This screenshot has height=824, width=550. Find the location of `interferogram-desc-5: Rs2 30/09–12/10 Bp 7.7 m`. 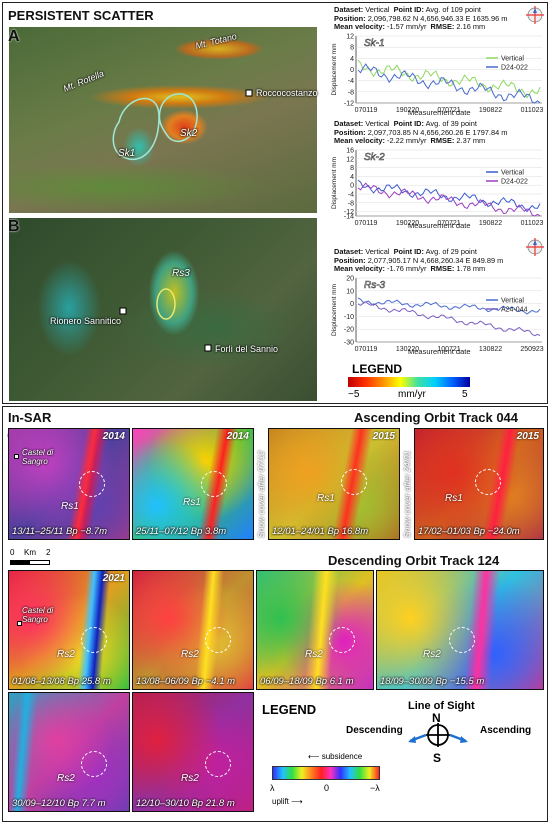

interferogram-desc-5: Rs2 30/09–12/10 Bp 7.7 m is located at coordinates (69, 752).